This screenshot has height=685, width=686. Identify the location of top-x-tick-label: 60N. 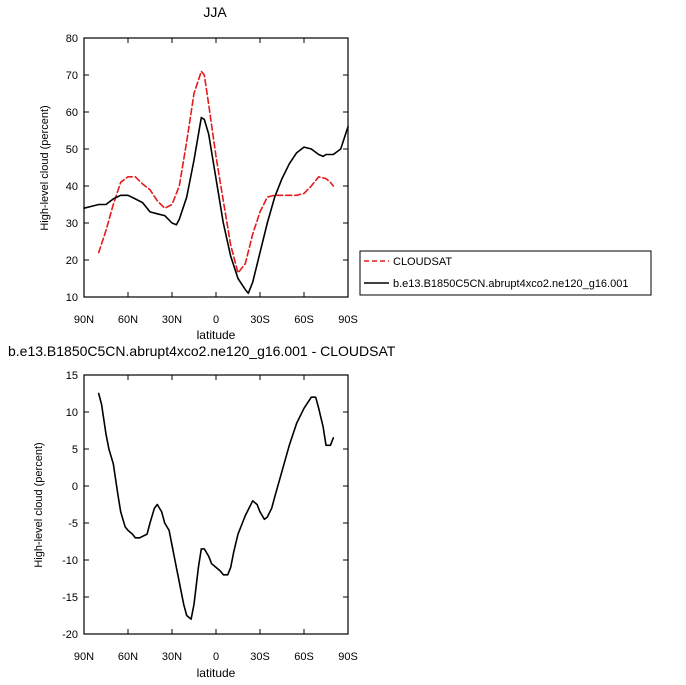
(128, 320).